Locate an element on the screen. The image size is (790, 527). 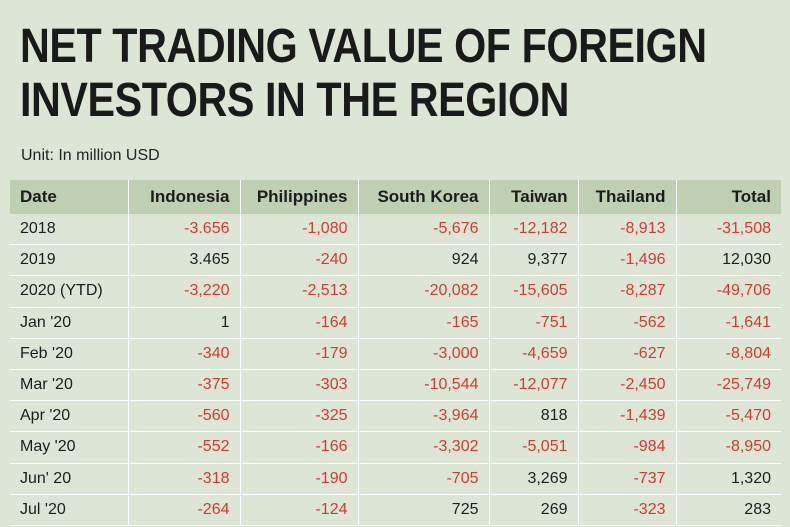
table-row: Jan '20 1 -164 -165 -751 -562 -1,641 is located at coordinates (395, 323).